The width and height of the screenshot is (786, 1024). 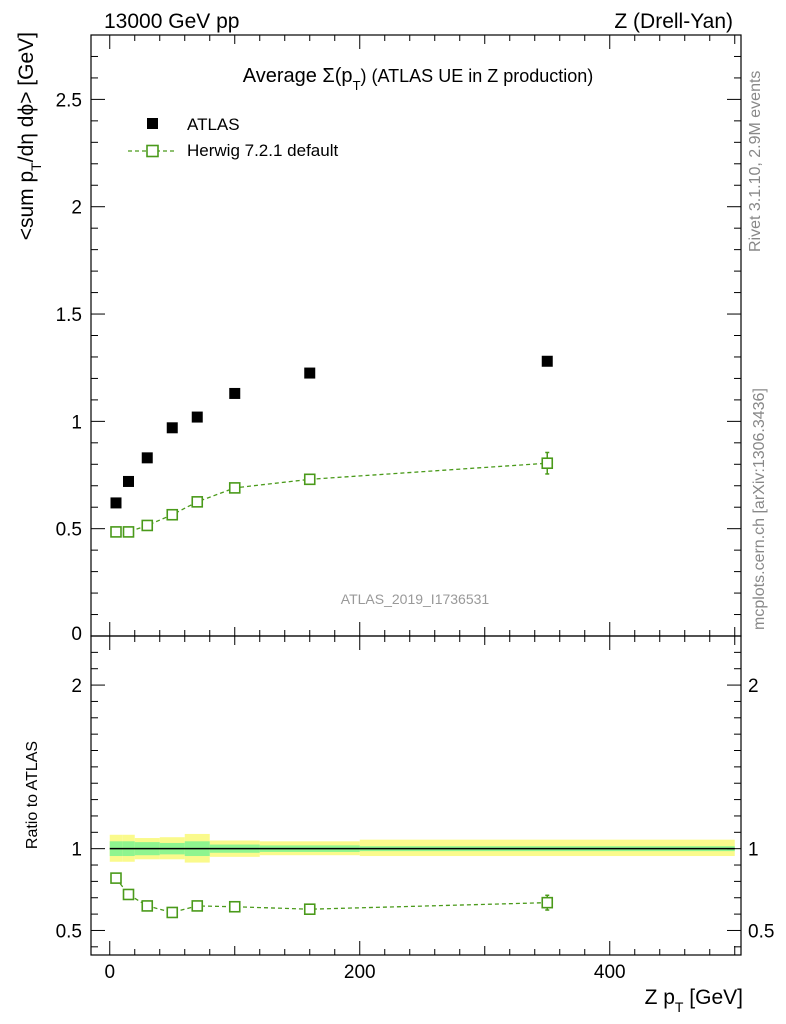 I want to click on main-title: Average Σ(pT) (ATLAS UE in Z production), so click(x=418, y=79).